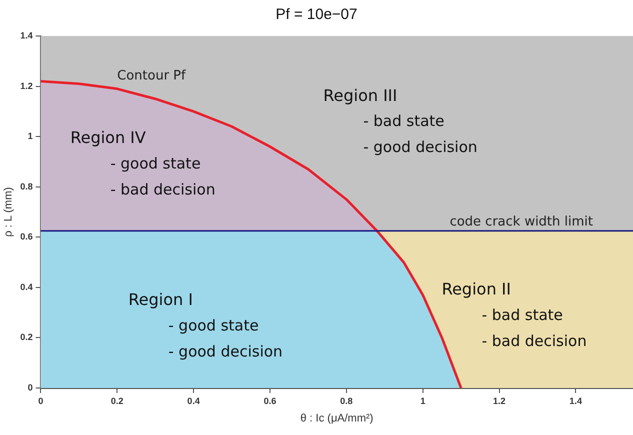 The width and height of the screenshot is (633, 435). Describe the element at coordinates (26, 337) in the screenshot. I see `y-tick-label: 0.2` at that location.